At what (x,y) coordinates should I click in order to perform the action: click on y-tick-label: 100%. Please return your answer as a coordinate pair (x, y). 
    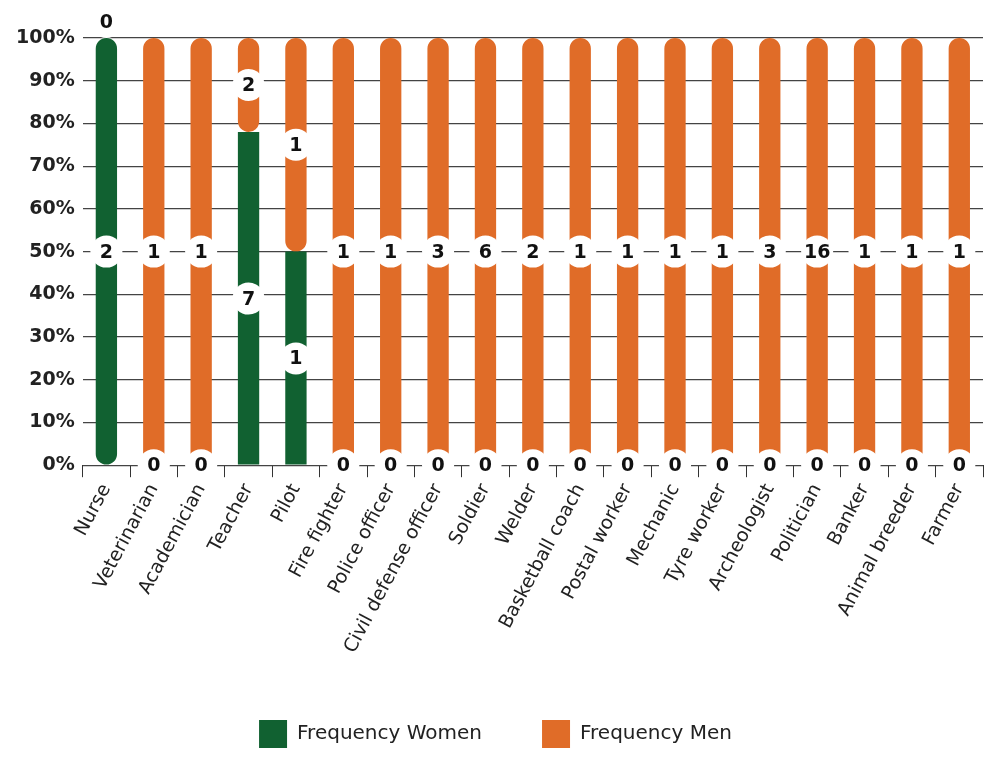
    Looking at the image, I should click on (45, 35).